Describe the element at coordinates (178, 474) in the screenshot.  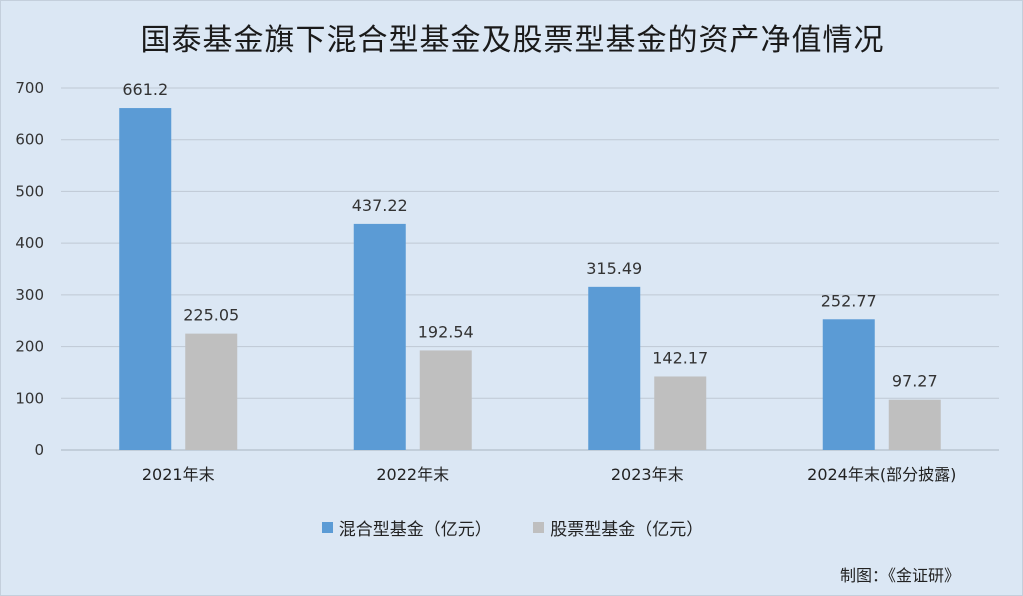
I see `x-category-label: 2021年末` at that location.